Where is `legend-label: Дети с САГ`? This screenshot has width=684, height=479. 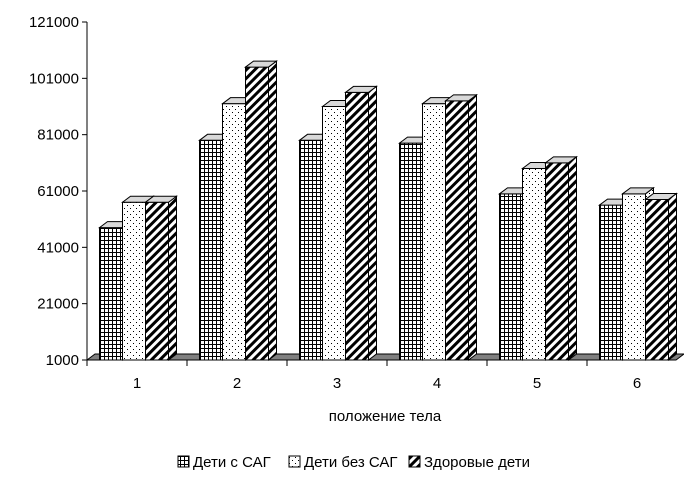
legend-label: Дети с САГ is located at coordinates (232, 462).